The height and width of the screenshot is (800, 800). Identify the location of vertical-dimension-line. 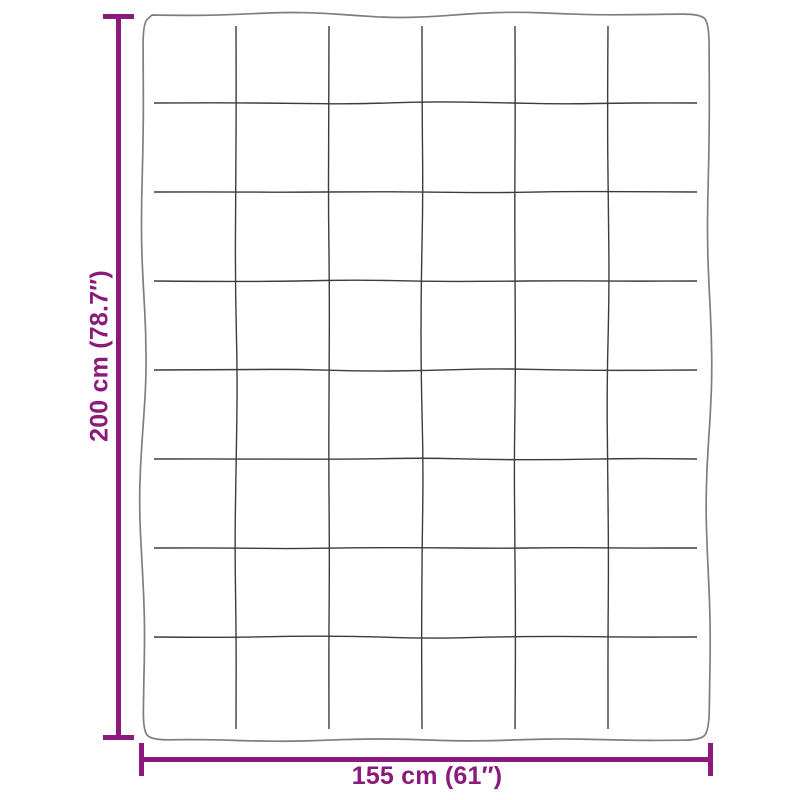
(118, 377).